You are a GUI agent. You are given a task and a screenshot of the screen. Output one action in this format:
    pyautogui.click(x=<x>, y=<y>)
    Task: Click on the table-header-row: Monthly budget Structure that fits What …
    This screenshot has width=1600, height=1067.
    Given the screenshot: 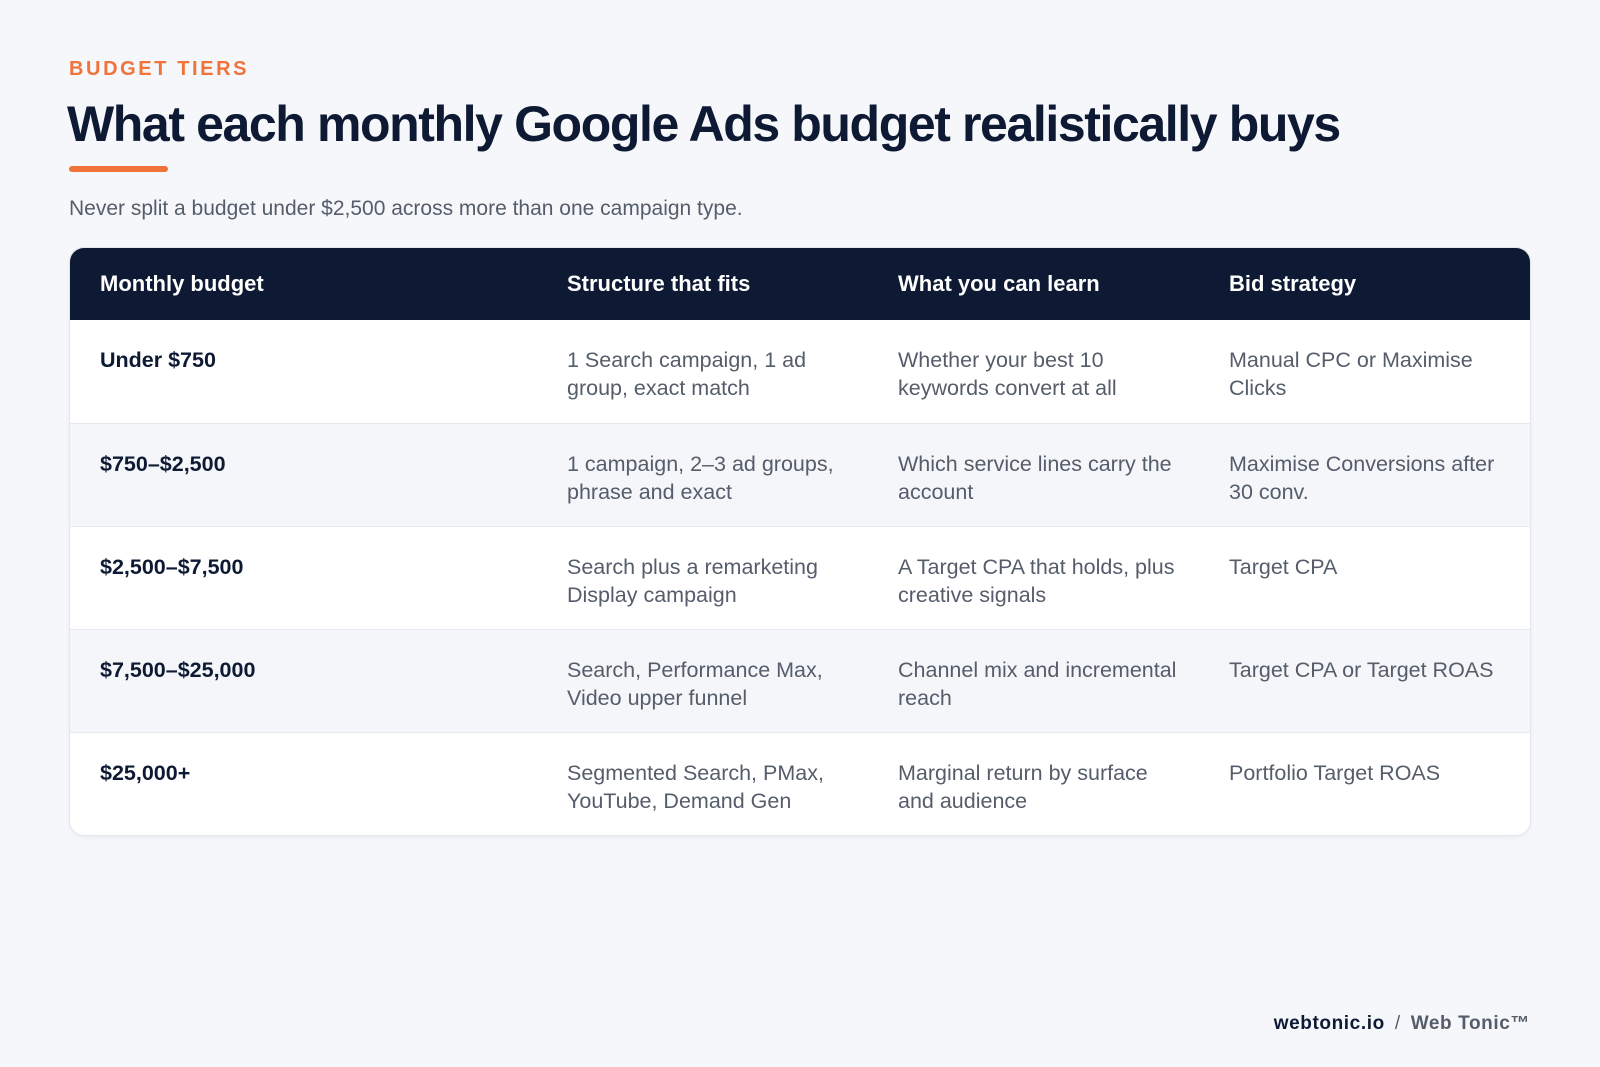 What is the action you would take?
    pyautogui.click(x=800, y=284)
    